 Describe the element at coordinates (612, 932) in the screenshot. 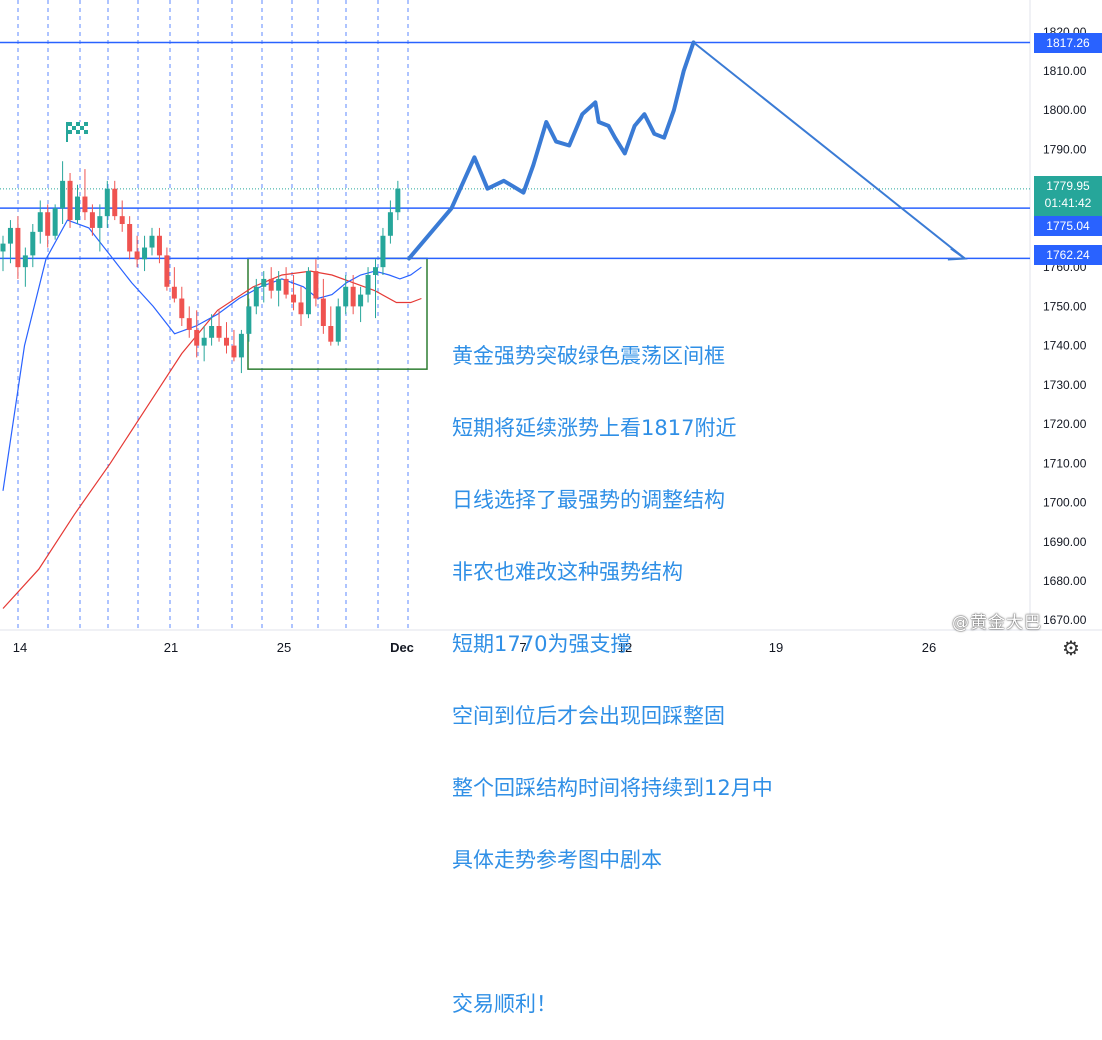

I see `annotation-spacer` at that location.